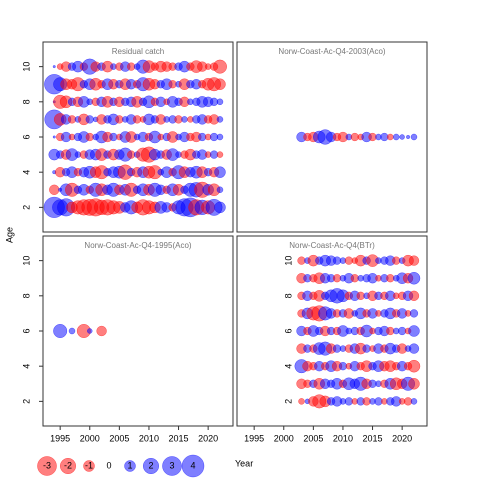  What do you see at coordinates (108, 465) in the screenshot?
I see `legend-label: 0` at bounding box center [108, 465].